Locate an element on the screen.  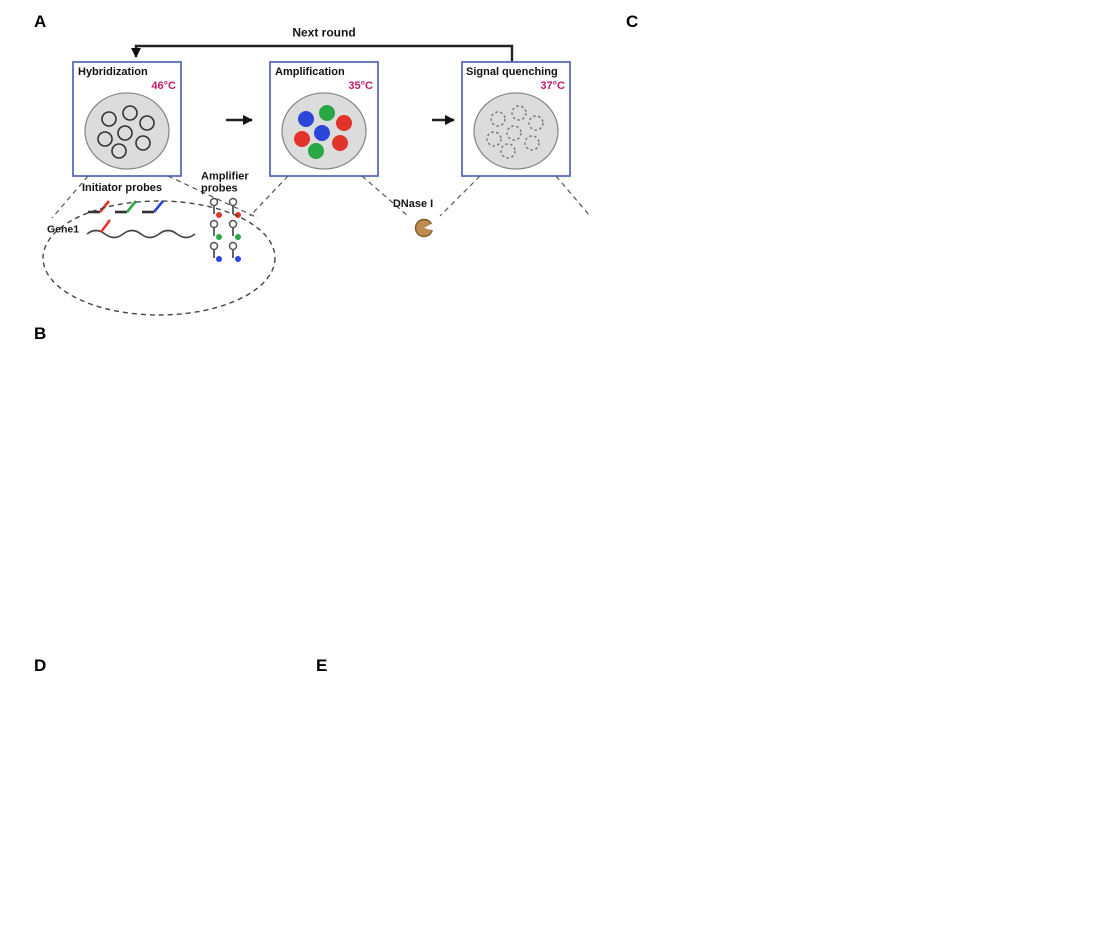
dnase-mouth is located at coordinates (429, 226).